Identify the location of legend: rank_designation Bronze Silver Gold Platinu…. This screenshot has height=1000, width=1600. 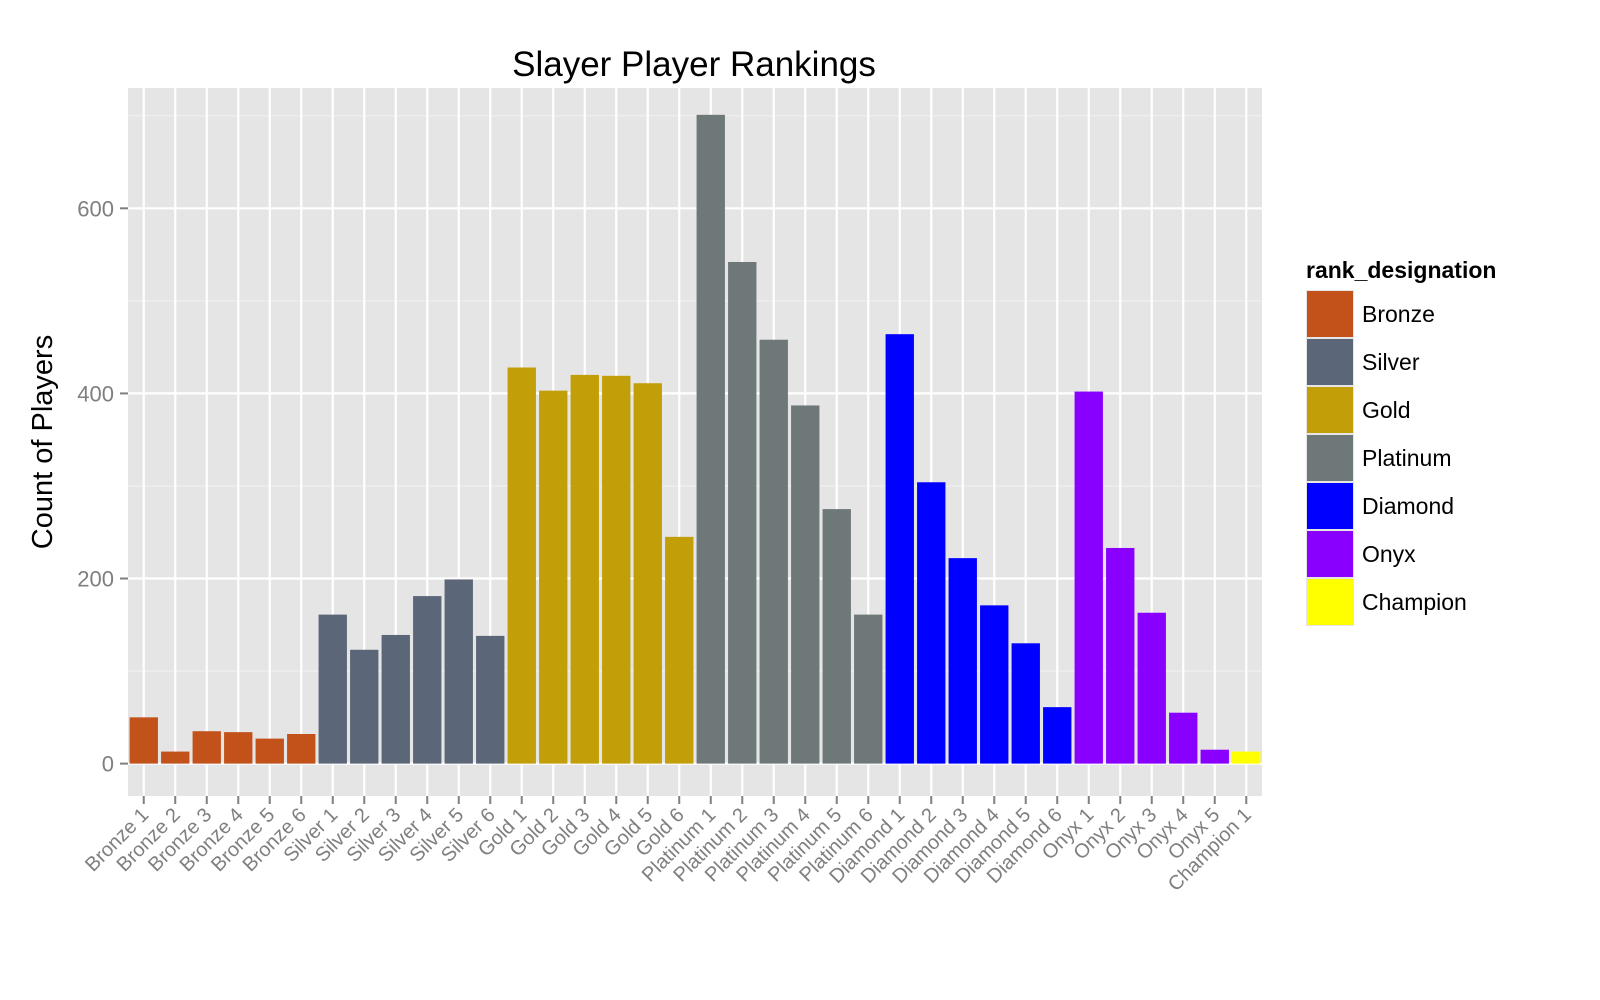
(1401, 441).